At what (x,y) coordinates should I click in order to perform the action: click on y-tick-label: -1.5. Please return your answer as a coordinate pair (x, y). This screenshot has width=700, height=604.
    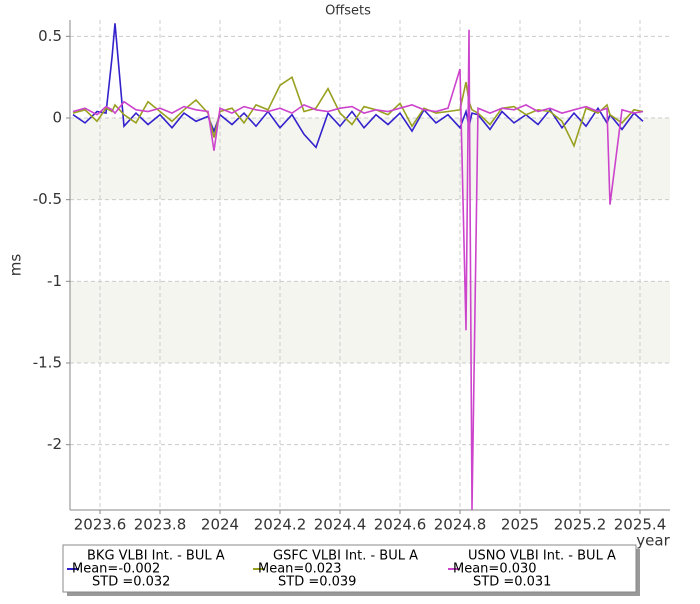
    Looking at the image, I should click on (47, 363).